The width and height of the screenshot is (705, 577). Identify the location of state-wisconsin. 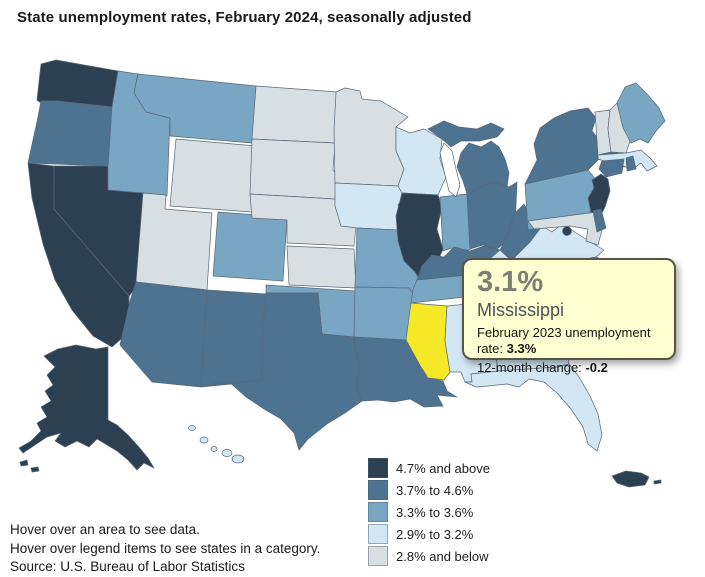
(421, 161).